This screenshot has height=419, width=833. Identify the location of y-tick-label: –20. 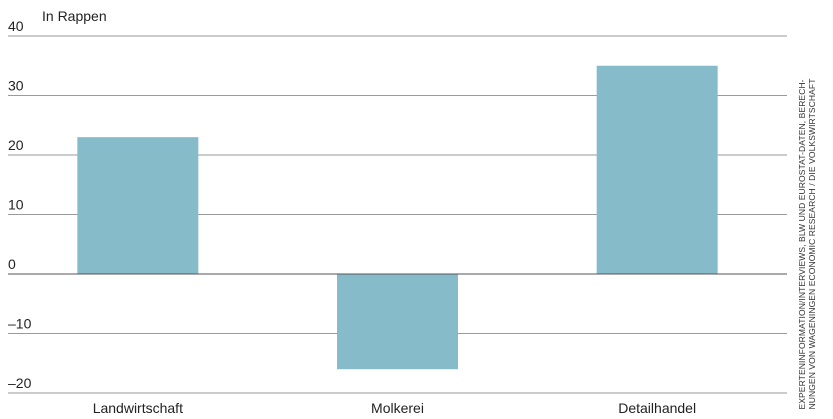
(20, 383).